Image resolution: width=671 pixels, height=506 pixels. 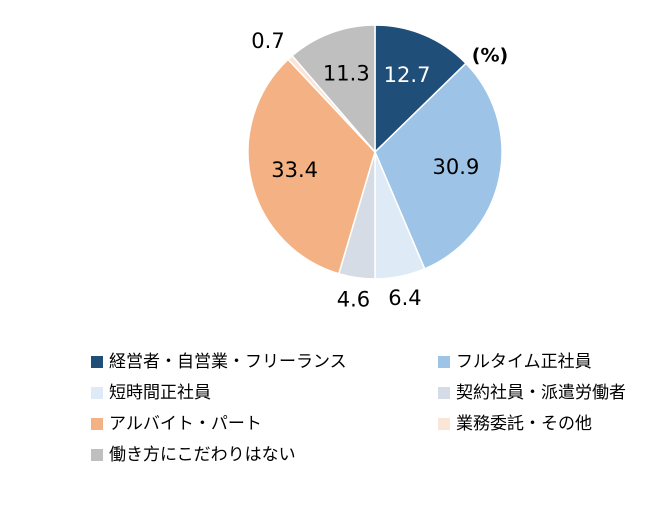 I want to click on legend-label: 働き方にこだわりはない, so click(x=202, y=455).